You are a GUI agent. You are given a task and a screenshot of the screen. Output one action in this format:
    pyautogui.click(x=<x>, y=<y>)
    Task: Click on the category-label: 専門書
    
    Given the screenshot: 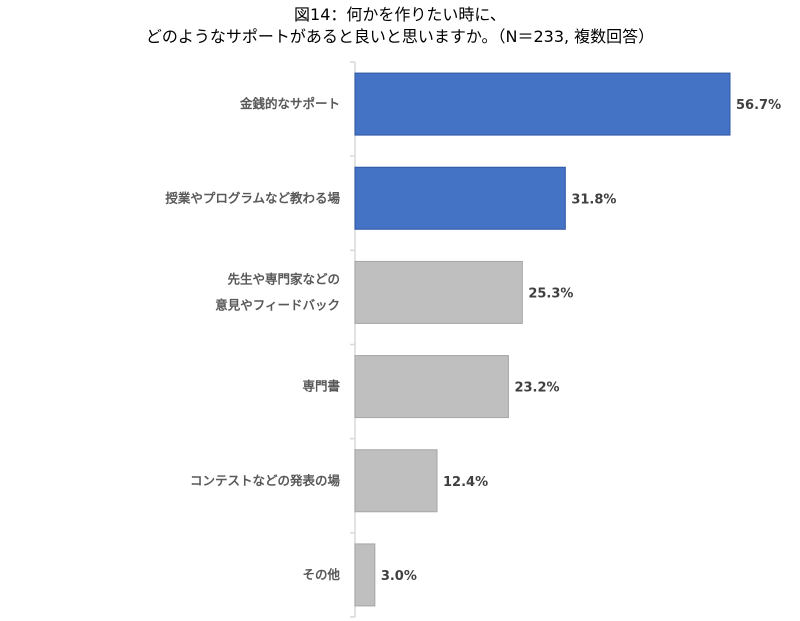 What is the action you would take?
    pyautogui.click(x=321, y=386)
    